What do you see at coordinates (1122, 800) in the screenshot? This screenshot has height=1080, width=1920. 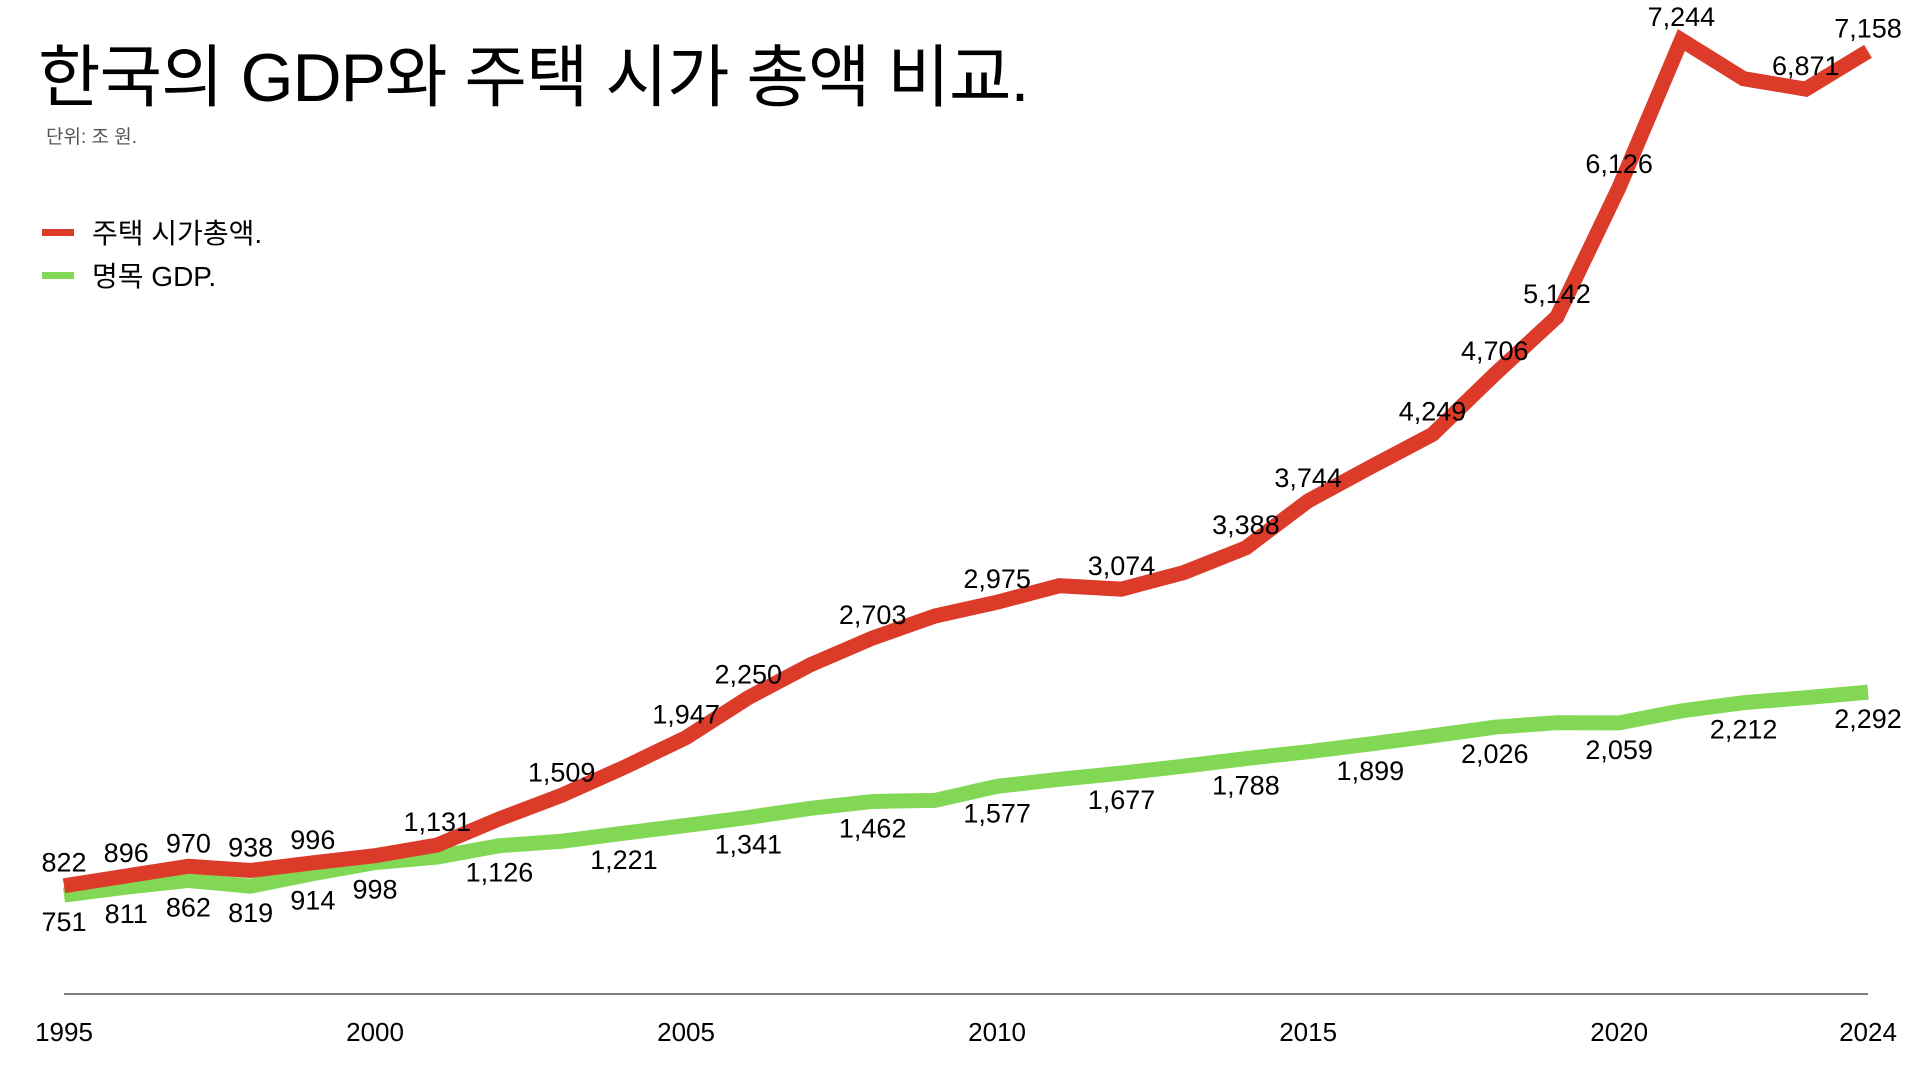 I see `gdp-data-label: 1,677` at bounding box center [1122, 800].